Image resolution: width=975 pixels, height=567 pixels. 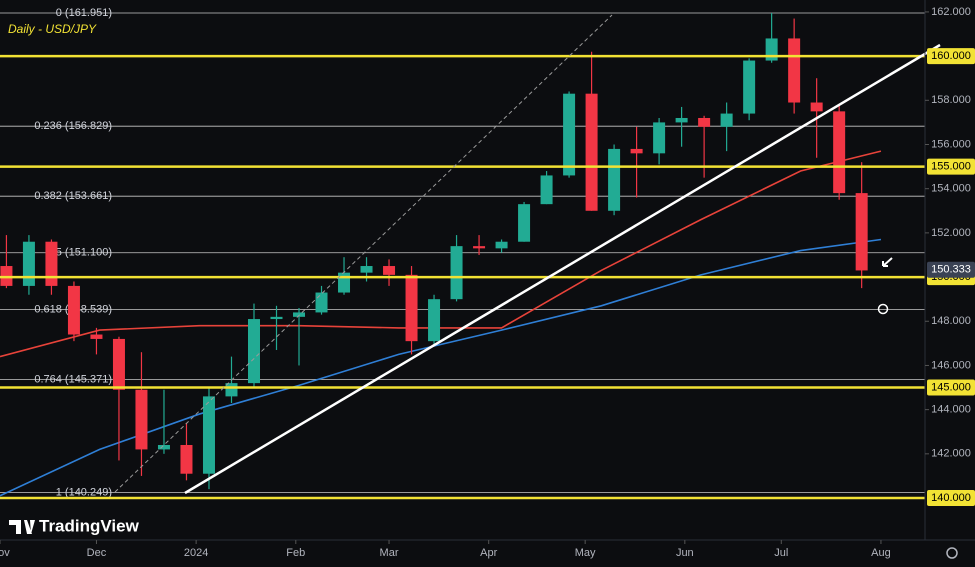 I want to click on x-tick-label: Dec, so click(x=97, y=553).